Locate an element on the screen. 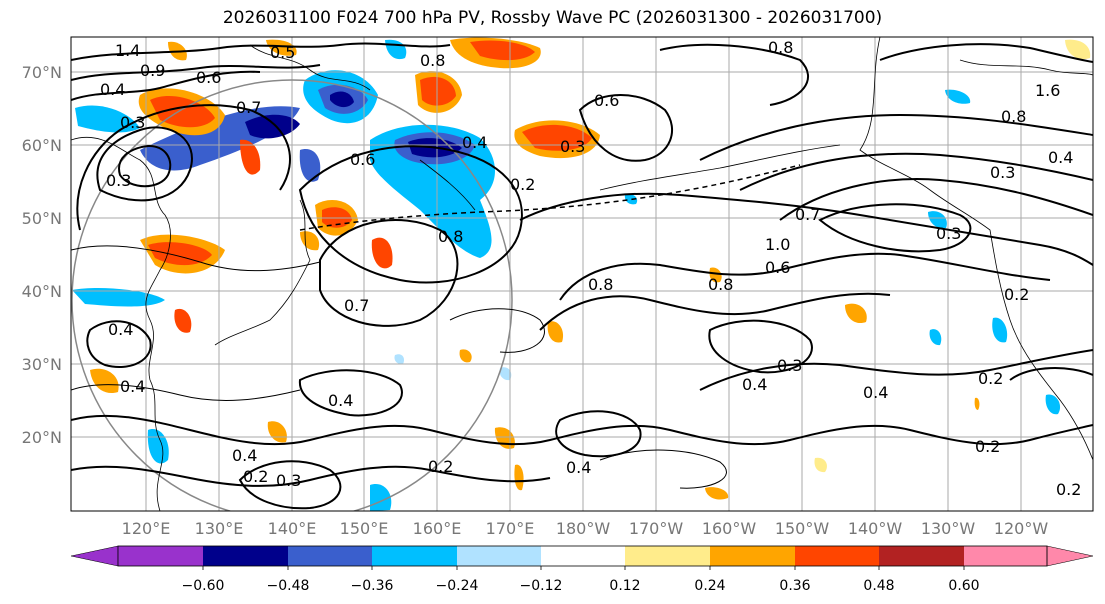 Image resolution: width=1105 pixels, height=604 pixels. contour-label: 1.6 is located at coordinates (1047, 90).